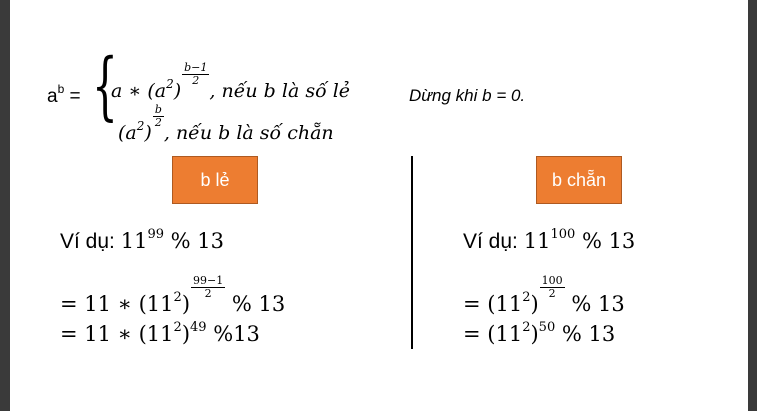  I want to click on even-example-exponent: 100, so click(563, 234).